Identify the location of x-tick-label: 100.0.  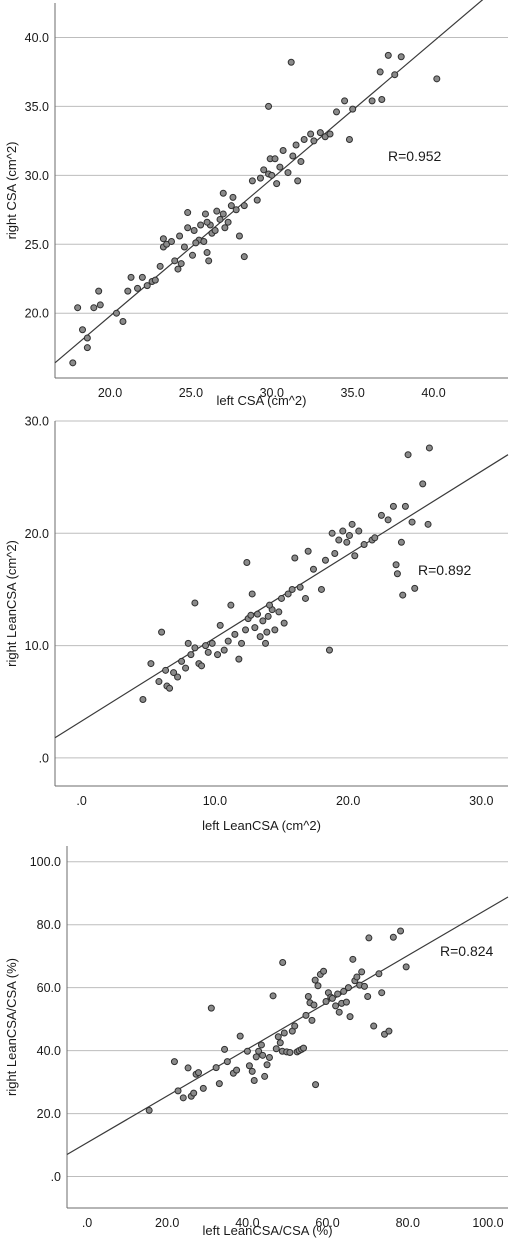
(487, 1223).